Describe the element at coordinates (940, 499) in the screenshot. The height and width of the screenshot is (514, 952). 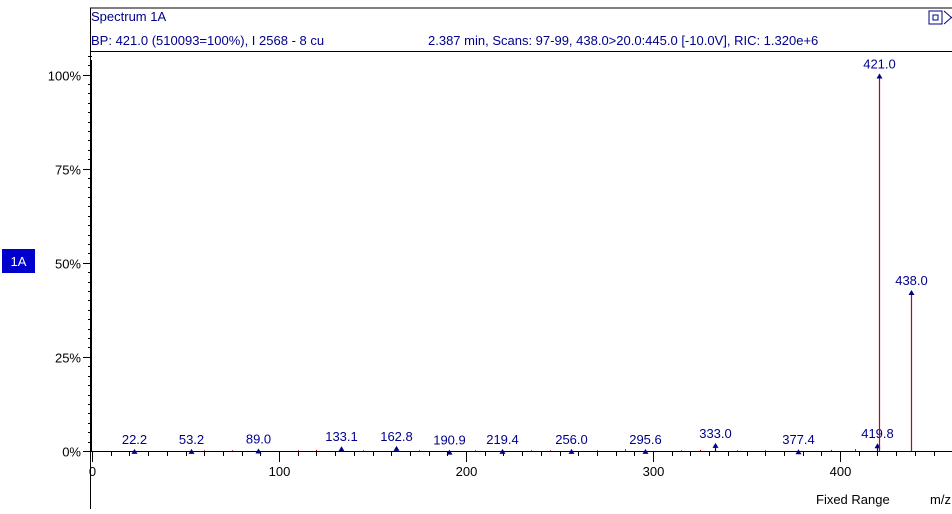
I see `x-axis-unit-label: m/z` at that location.